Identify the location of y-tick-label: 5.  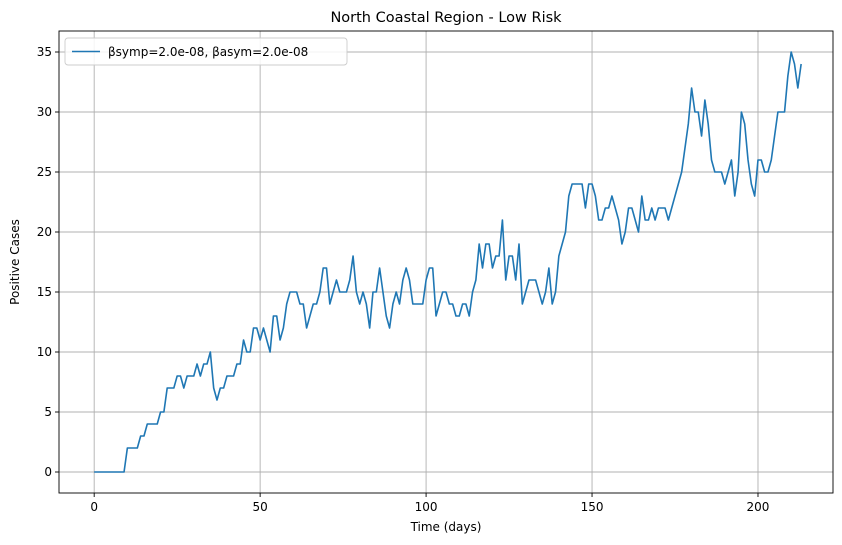
(48, 412).